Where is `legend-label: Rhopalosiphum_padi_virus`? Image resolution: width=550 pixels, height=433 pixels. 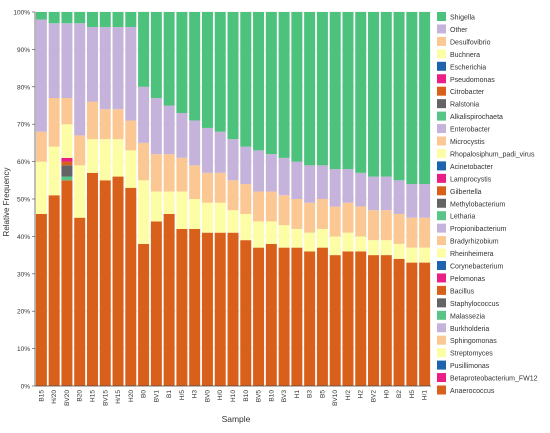
legend-label: Rhopalosiphum_padi_virus is located at coordinates (492, 154).